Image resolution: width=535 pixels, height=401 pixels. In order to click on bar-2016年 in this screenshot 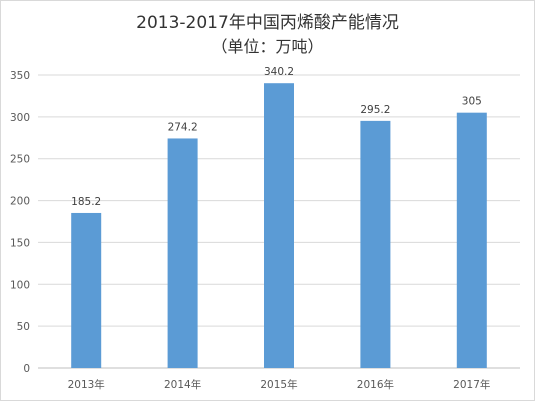, I will do `click(375, 244)`.